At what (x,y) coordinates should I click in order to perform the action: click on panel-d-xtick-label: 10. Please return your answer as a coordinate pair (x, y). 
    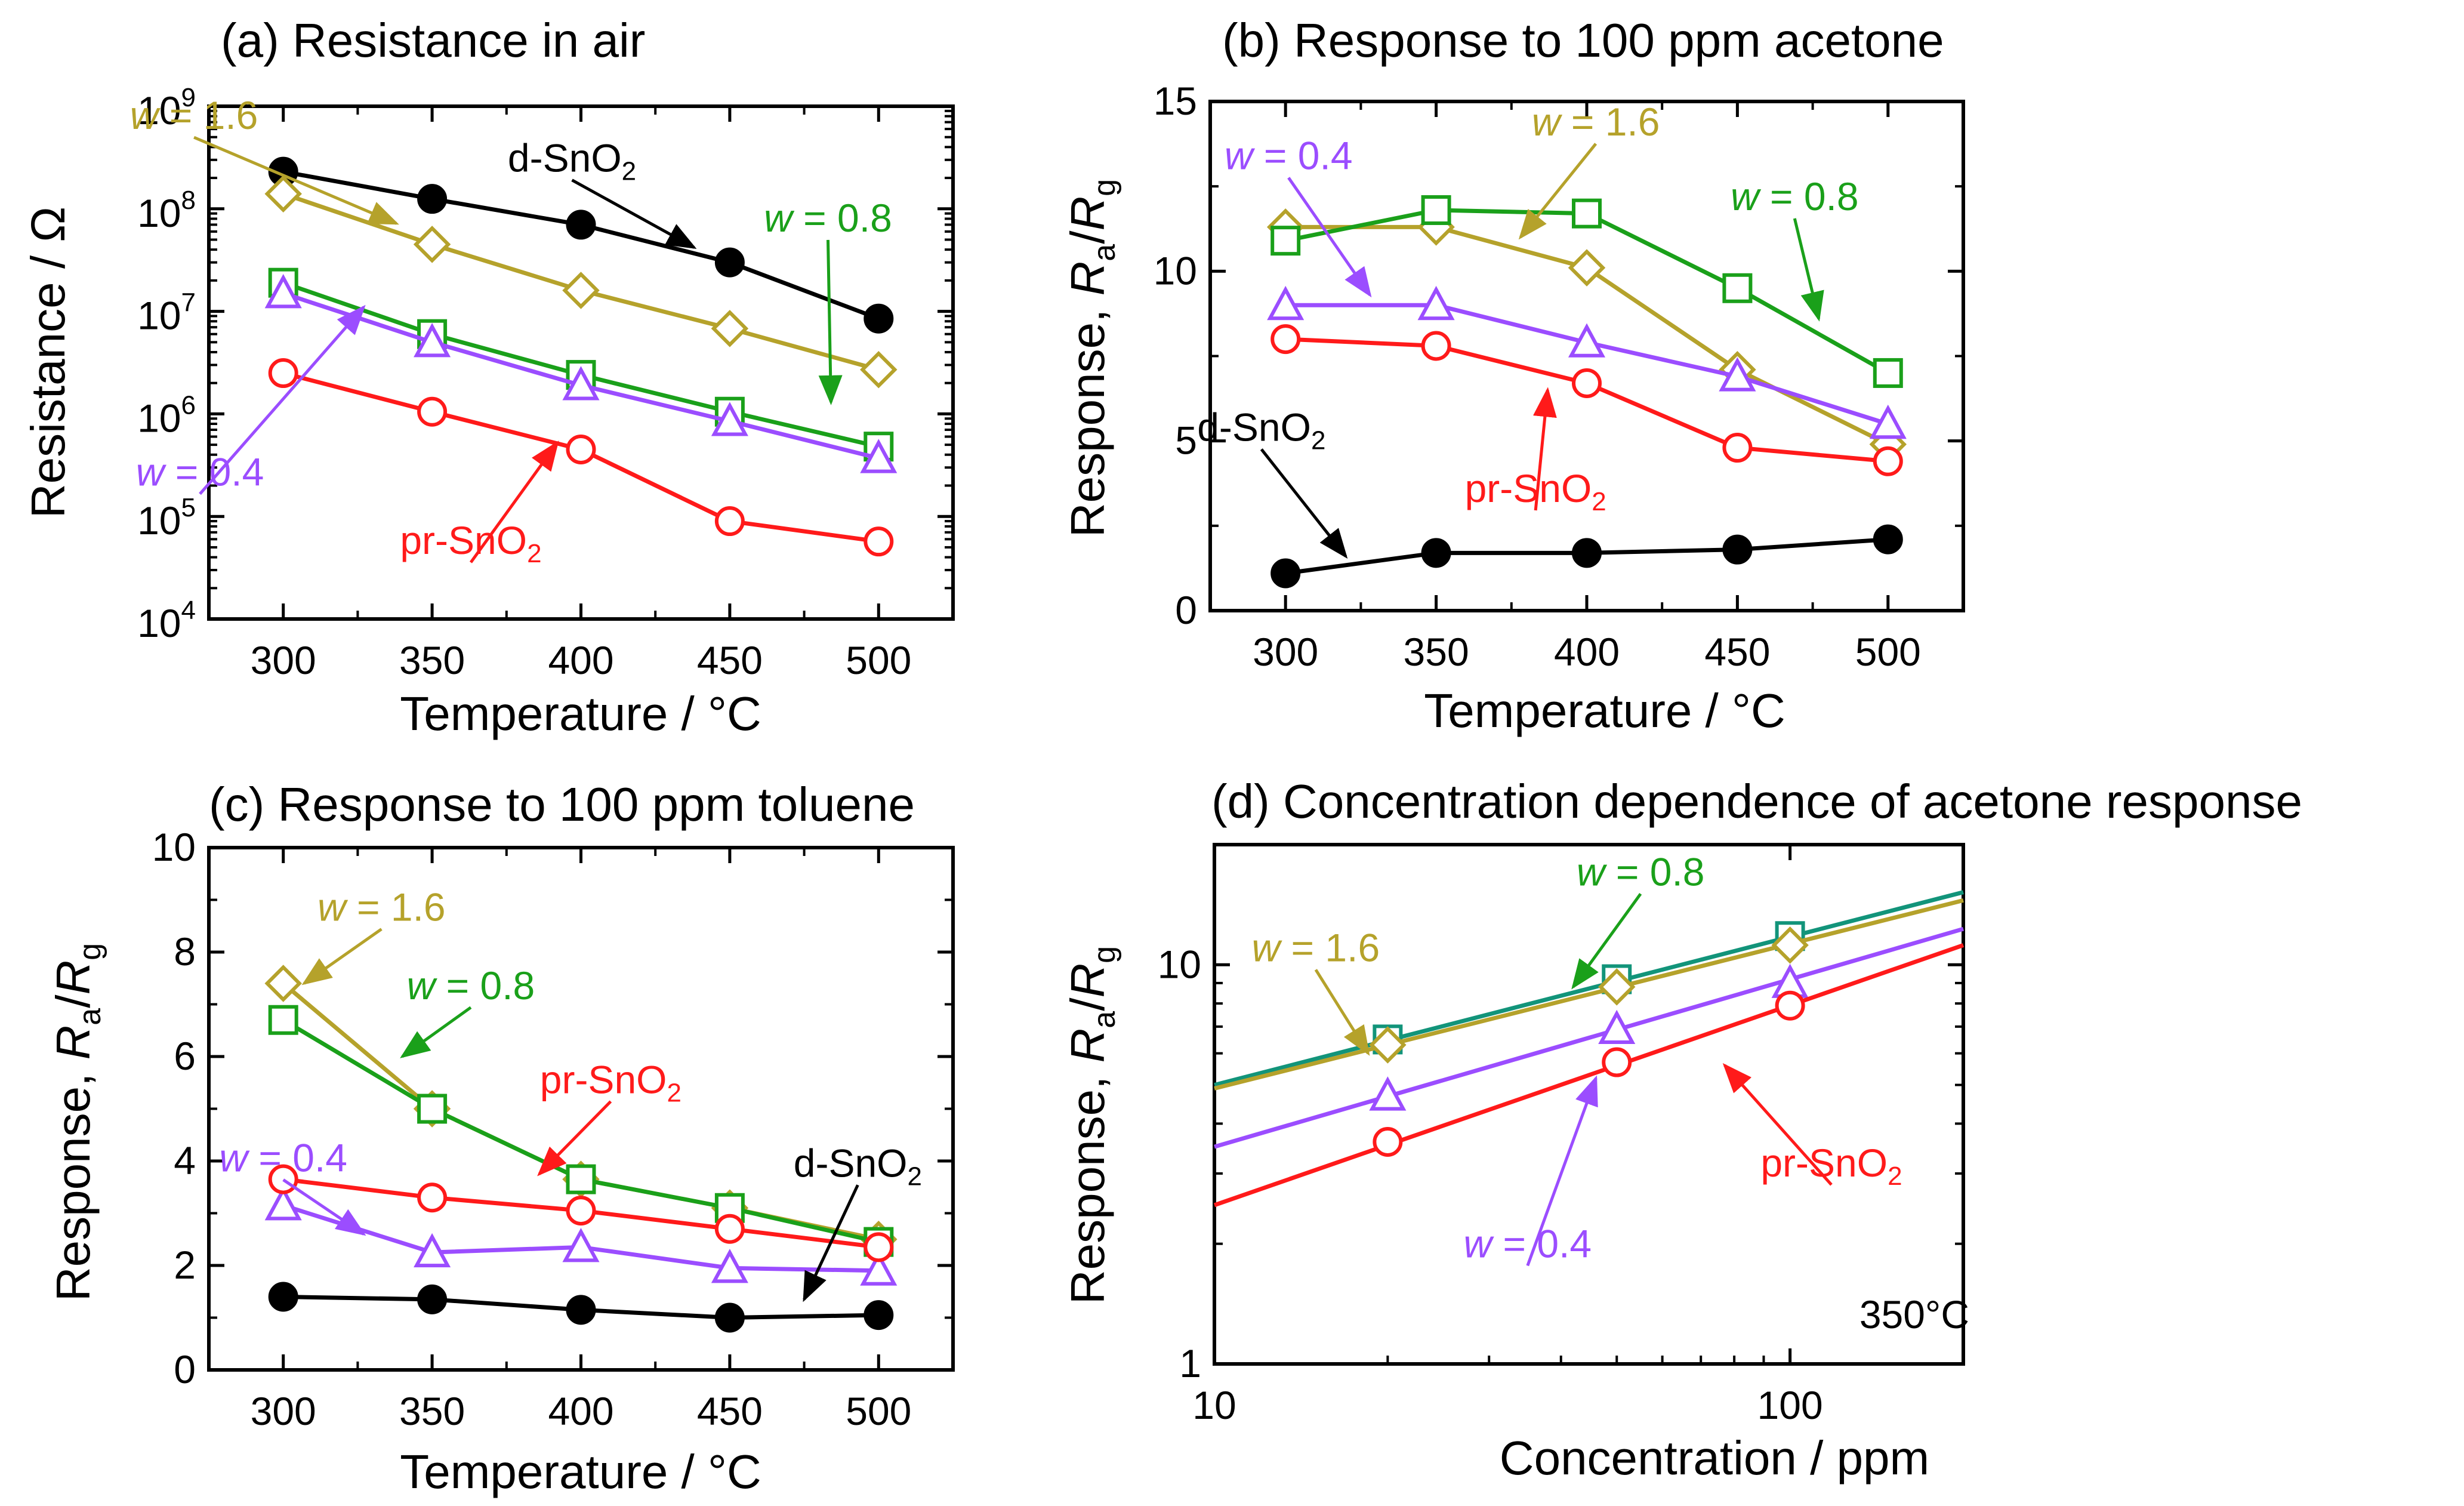
    Looking at the image, I should click on (1214, 1405).